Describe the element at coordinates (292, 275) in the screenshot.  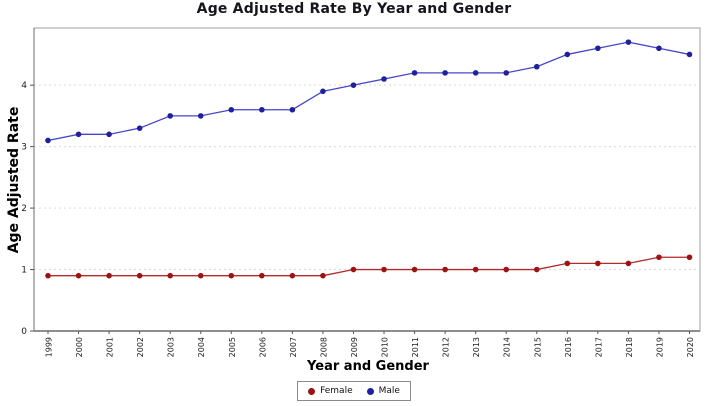
I see `female-point-2007` at that location.